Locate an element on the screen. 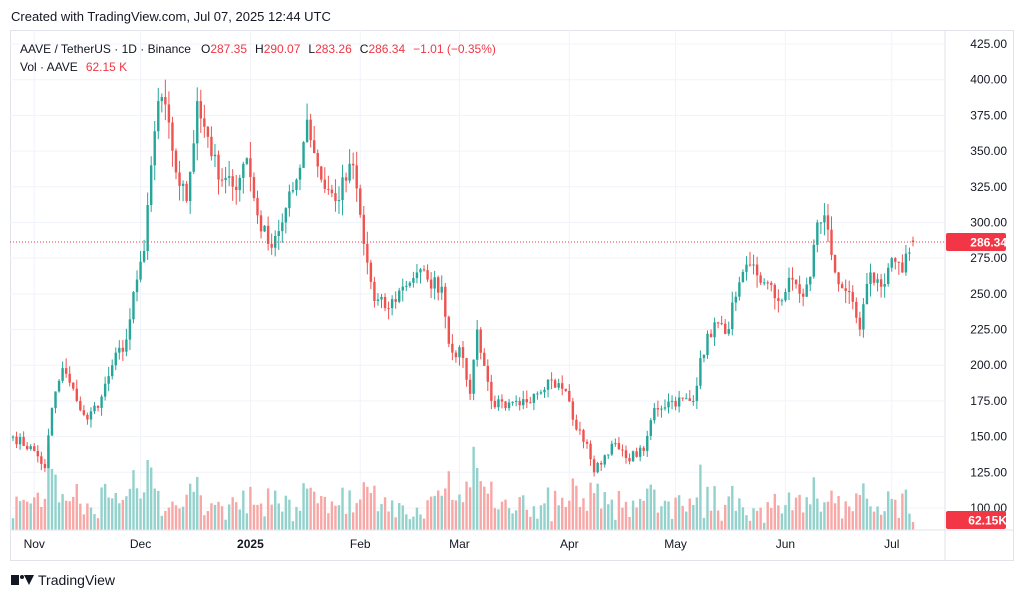  symbol-label: AAVE / TetherUS · 1D · Binance is located at coordinates (105, 49).